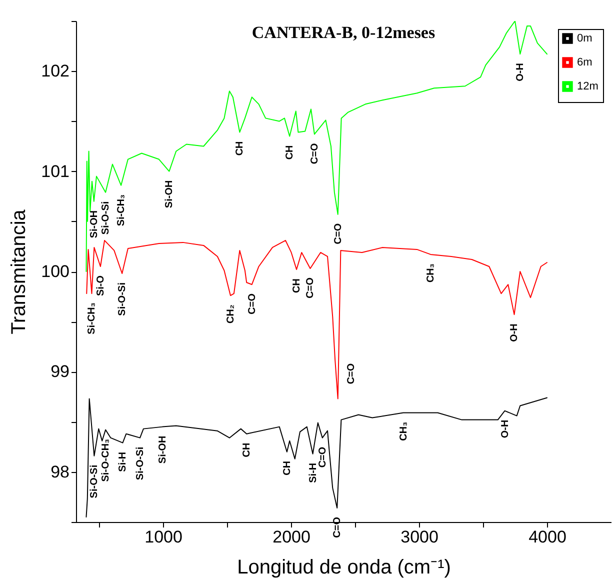 Image resolution: width=613 pixels, height=585 pixels. What do you see at coordinates (584, 38) in the screenshot?
I see `legend-label: 0m` at bounding box center [584, 38].